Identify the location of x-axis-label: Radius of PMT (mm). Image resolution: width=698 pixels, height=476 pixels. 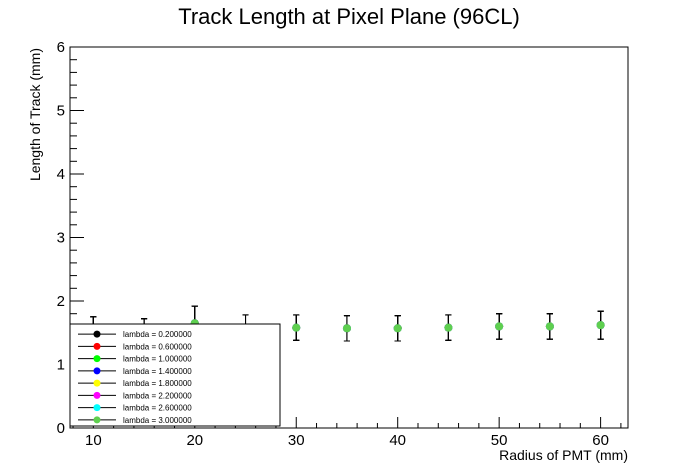
(563, 455).